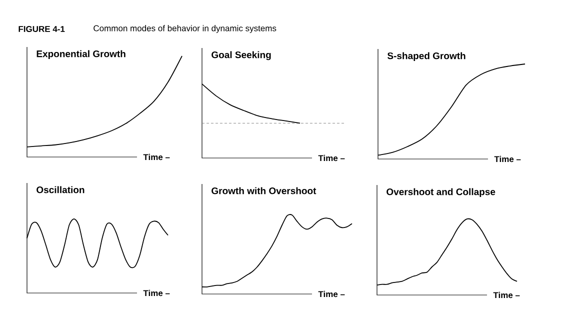  What do you see at coordinates (426, 57) in the screenshot?
I see `chart-title: S-shaped Growth` at bounding box center [426, 57].